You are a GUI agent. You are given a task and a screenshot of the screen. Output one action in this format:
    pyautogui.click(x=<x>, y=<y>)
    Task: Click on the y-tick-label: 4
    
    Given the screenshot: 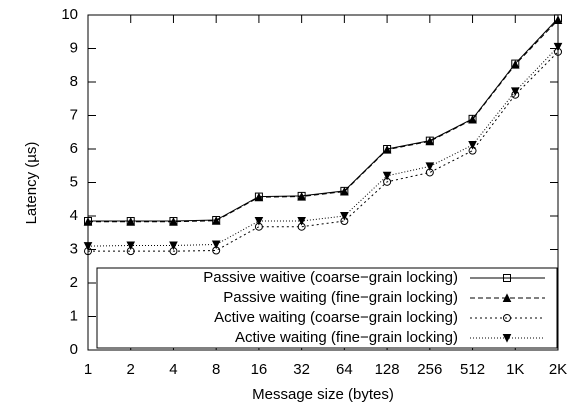 What is the action you would take?
    pyautogui.click(x=74, y=215)
    